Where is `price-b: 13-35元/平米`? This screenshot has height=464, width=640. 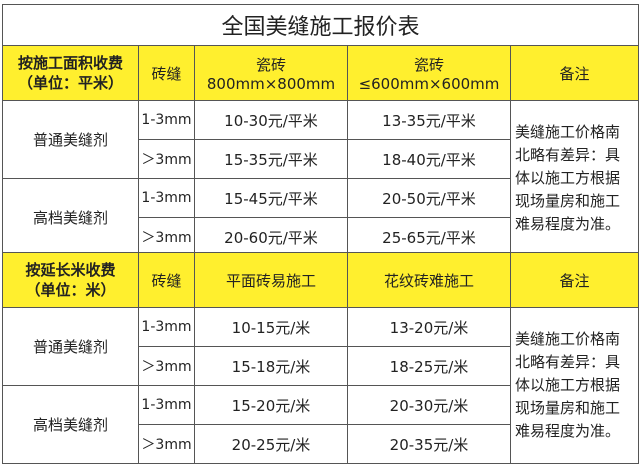 price-b: 13-35元/平米 is located at coordinates (429, 120).